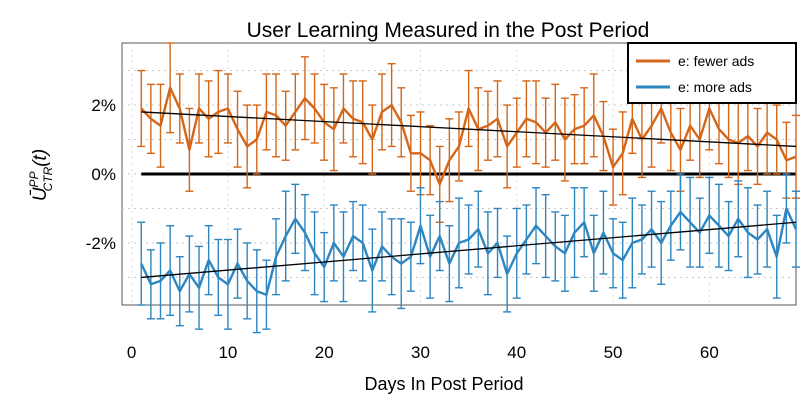 The height and width of the screenshot is (402, 806). What do you see at coordinates (40, 194) in the screenshot?
I see `y-axis-label-base: Ū` at bounding box center [40, 194].